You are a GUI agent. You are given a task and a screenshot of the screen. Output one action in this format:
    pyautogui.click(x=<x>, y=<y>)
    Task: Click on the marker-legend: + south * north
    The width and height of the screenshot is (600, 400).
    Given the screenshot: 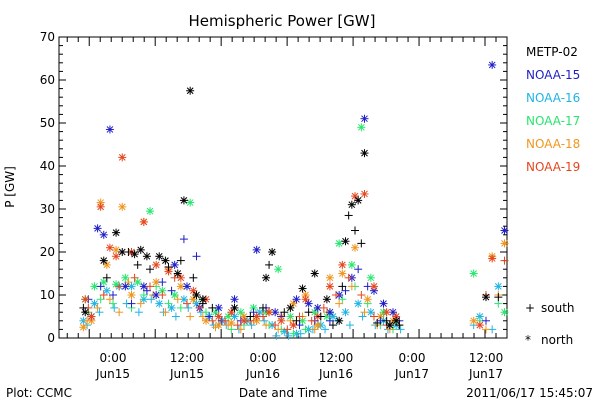 What is the action you would take?
    pyautogui.click(x=550, y=324)
    